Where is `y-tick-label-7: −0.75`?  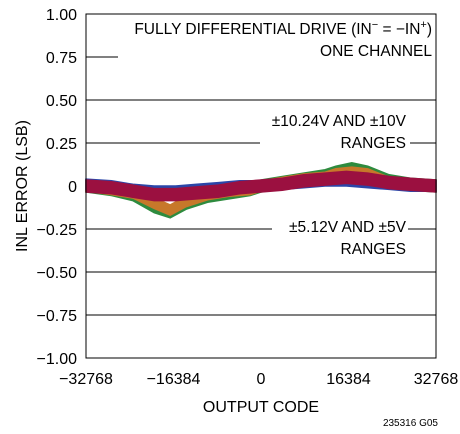 y-tick-label-7: −0.75 is located at coordinates (57, 316).